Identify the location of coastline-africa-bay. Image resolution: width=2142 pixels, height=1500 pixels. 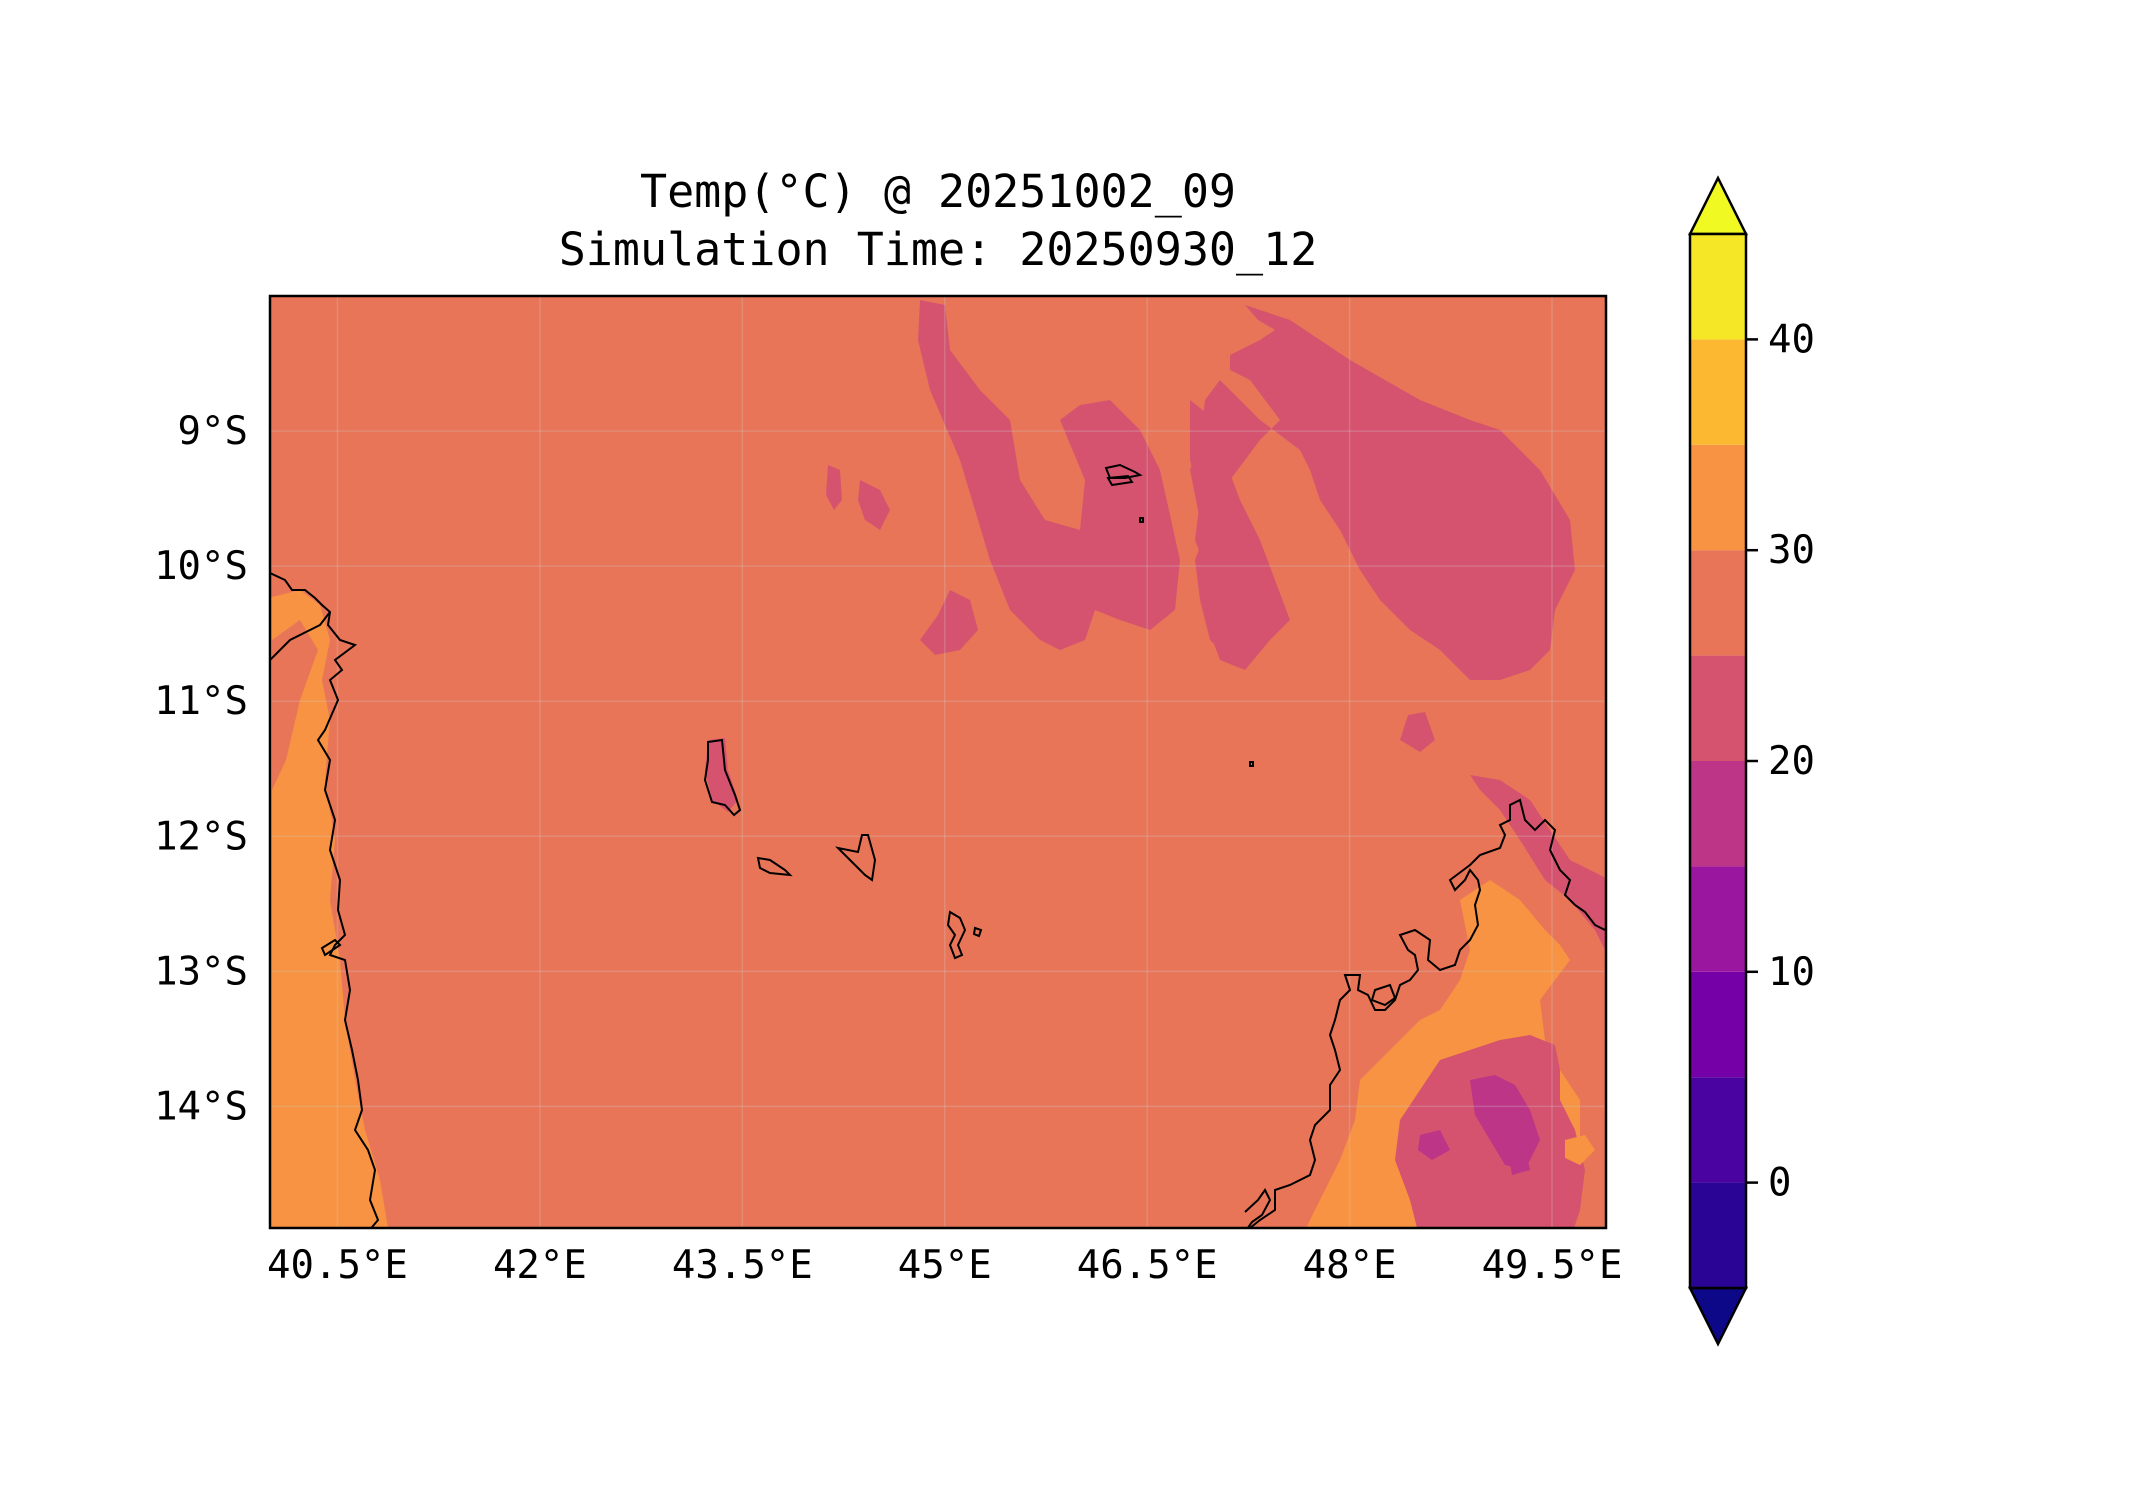
(331, 947).